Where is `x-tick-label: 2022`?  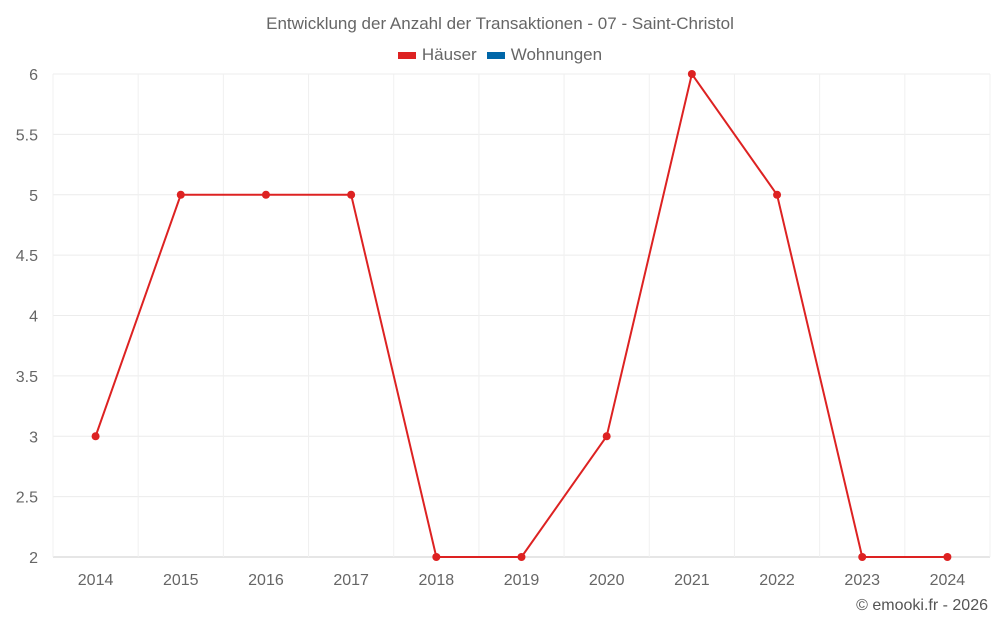
x-tick-label: 2022 is located at coordinates (777, 580).